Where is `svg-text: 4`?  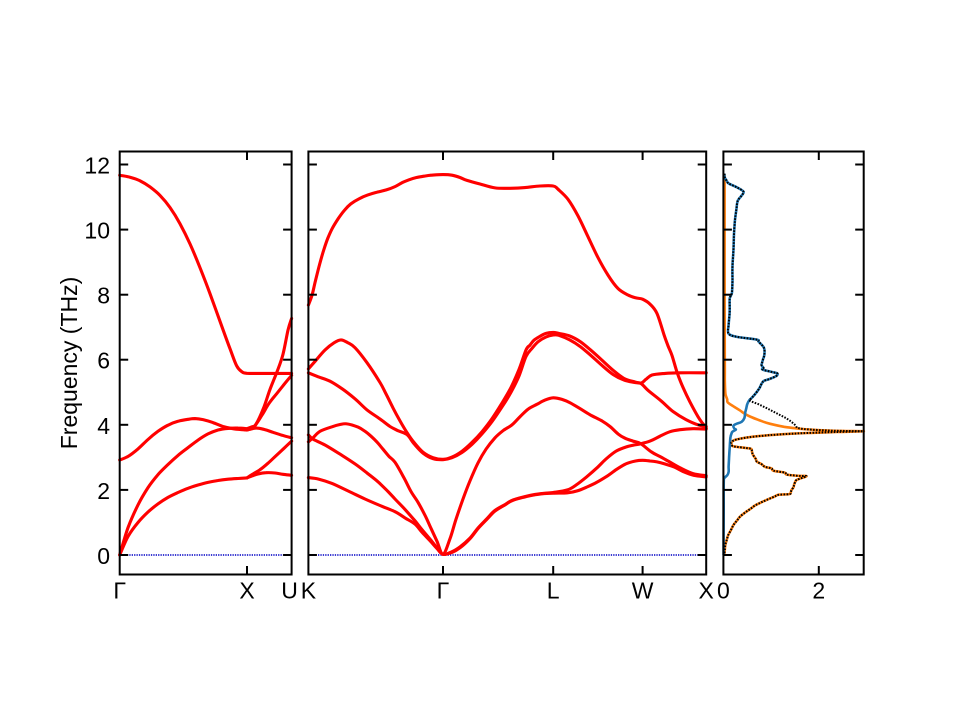
svg-text: 4 is located at coordinates (103, 426).